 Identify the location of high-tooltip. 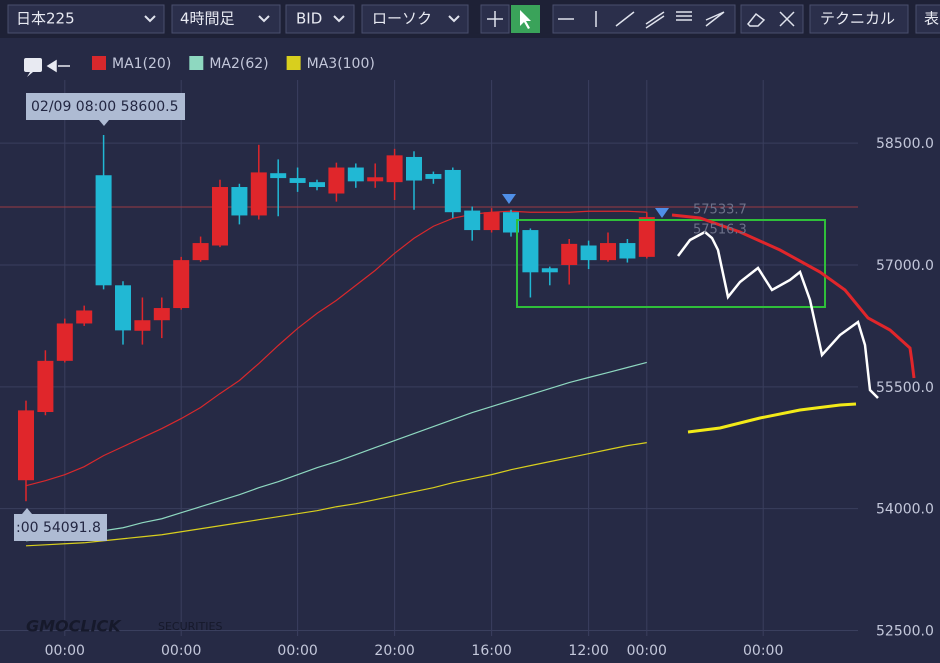
(105, 106).